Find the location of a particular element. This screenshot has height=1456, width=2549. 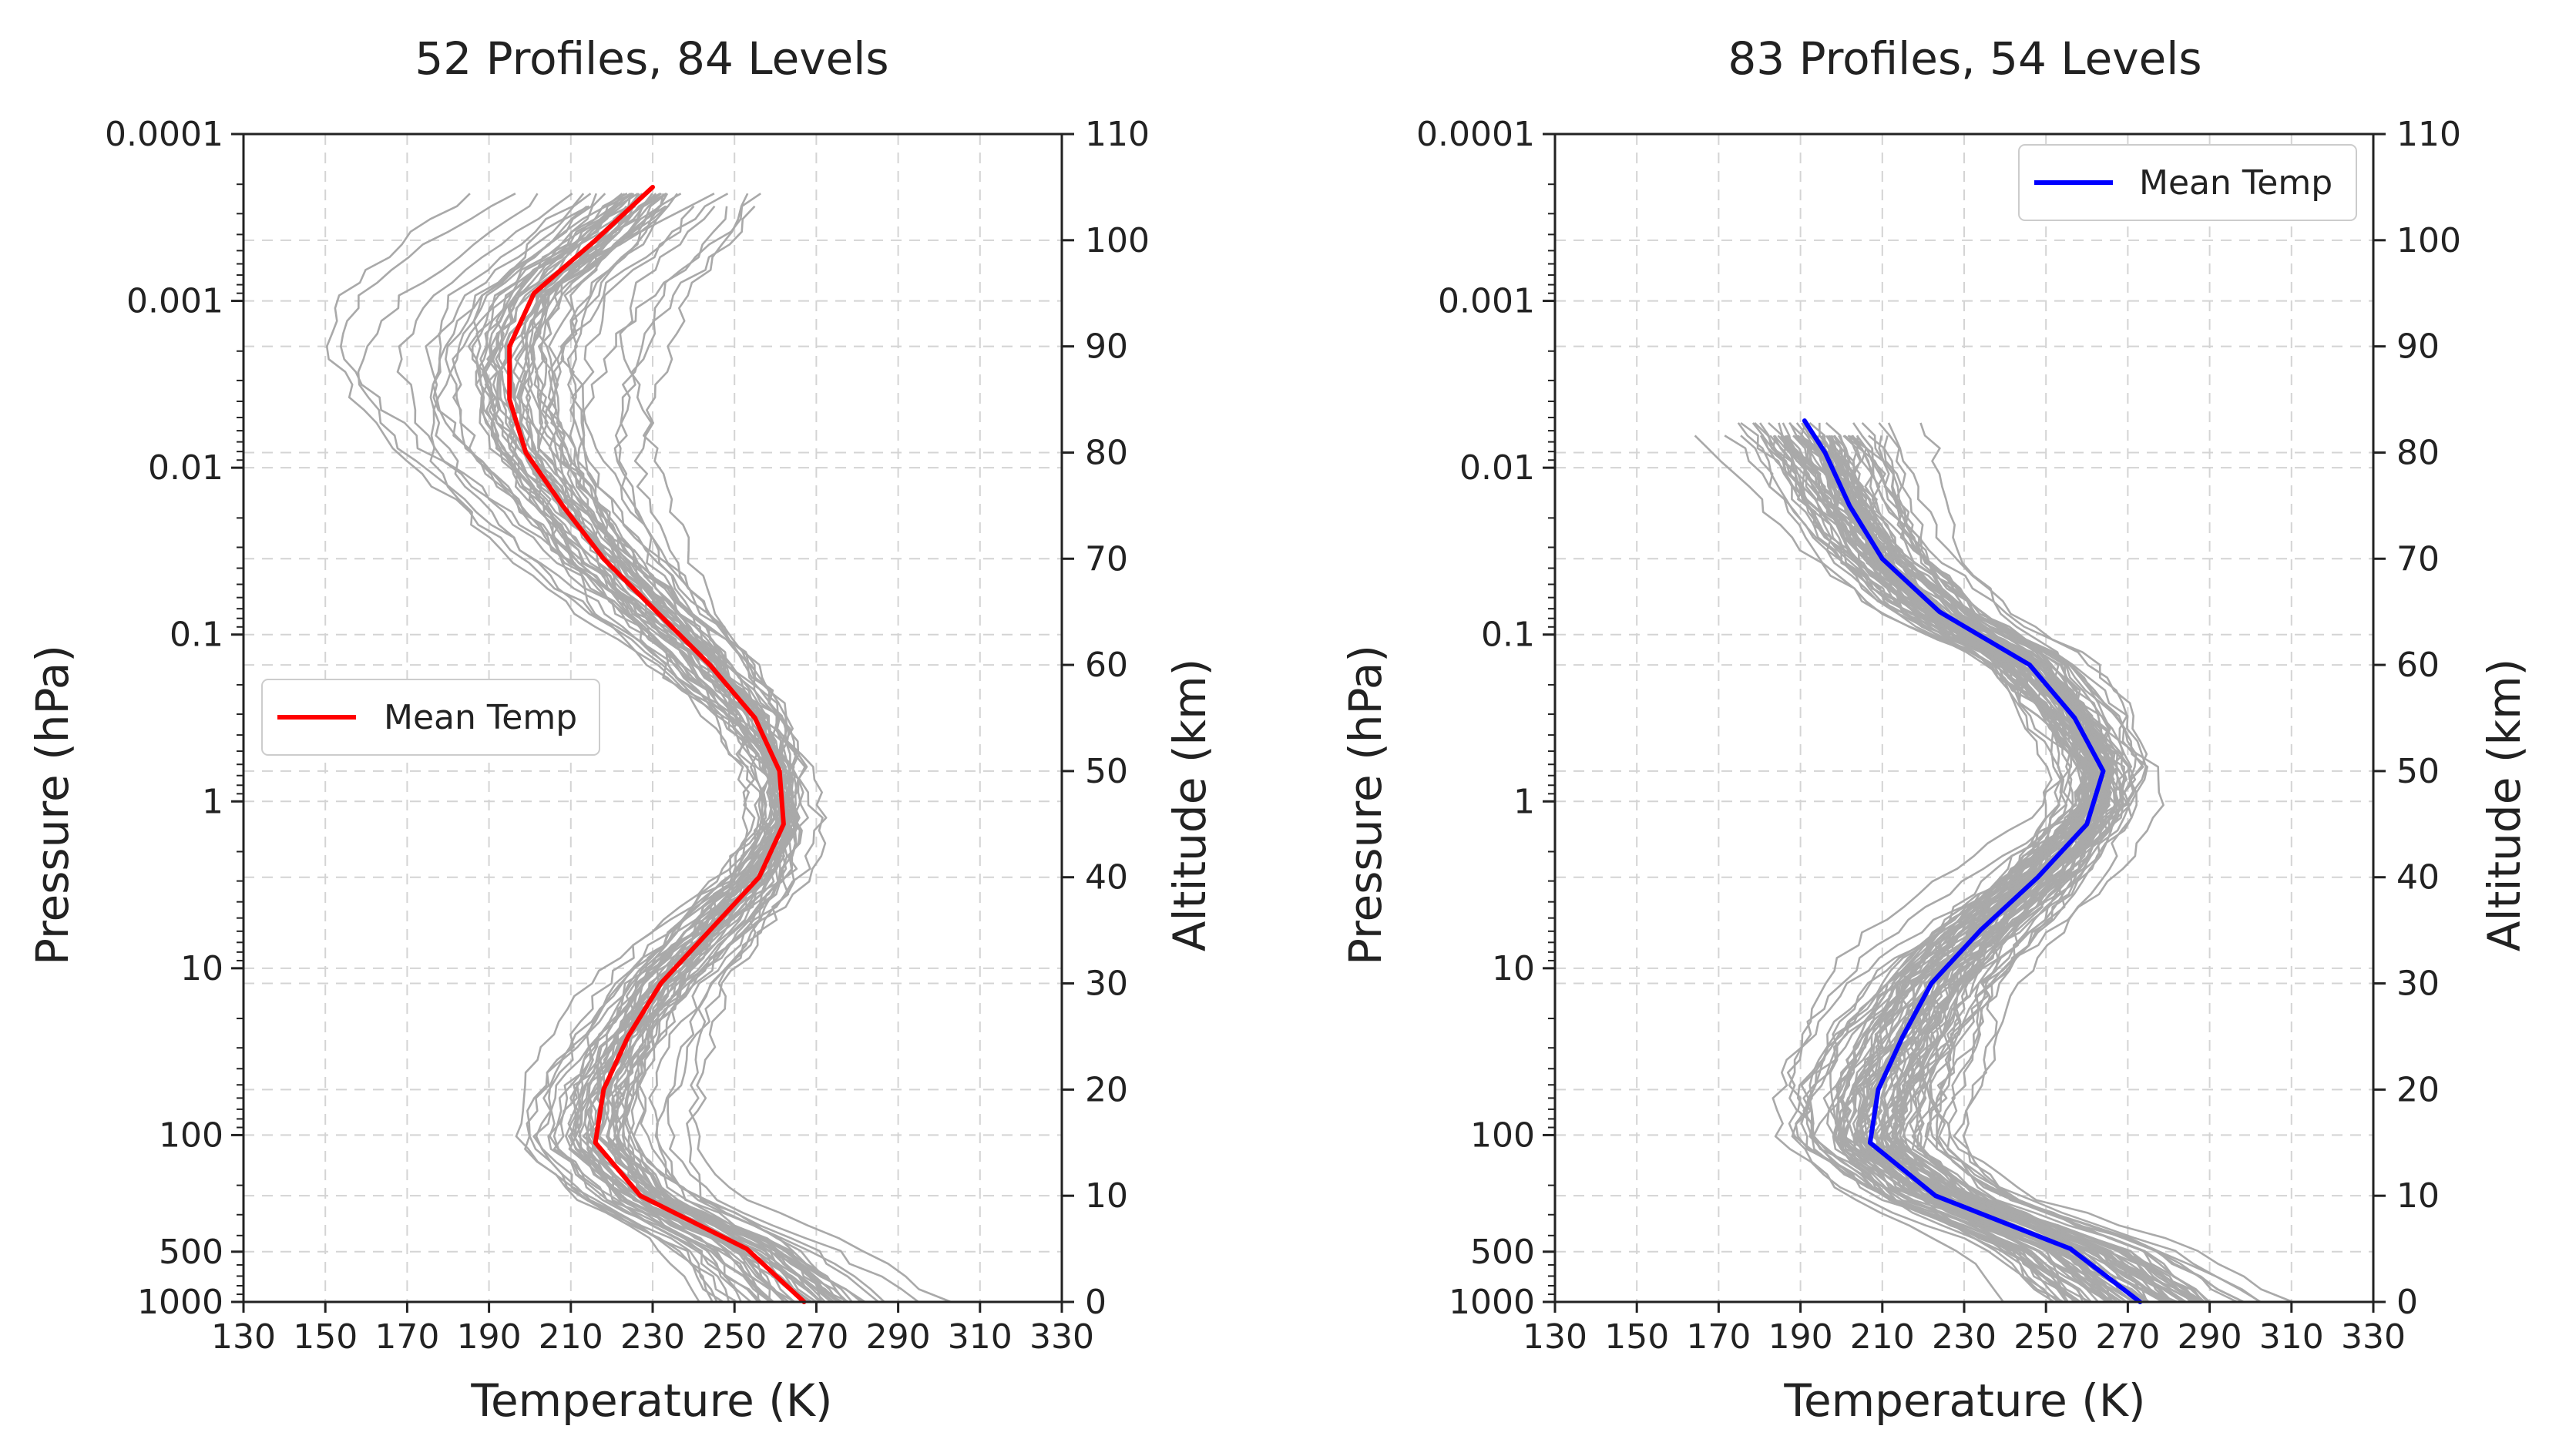

left-x-tick-label: 230 is located at coordinates (652, 1337).